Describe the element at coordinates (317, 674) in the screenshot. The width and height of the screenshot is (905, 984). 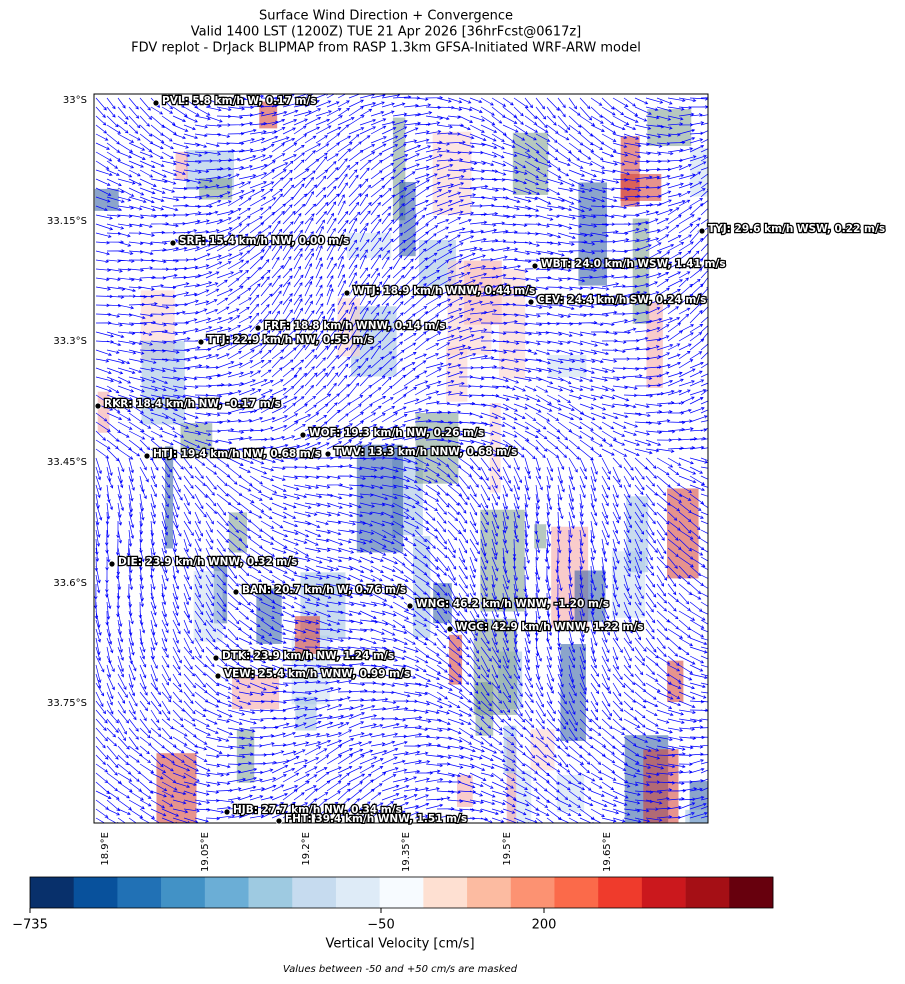
I see `station-label: VEW: 25.4 km/h WNW, 0.99 m/s` at that location.